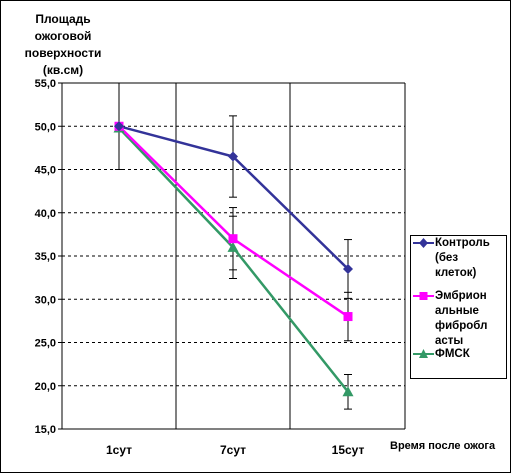 This screenshot has height=474, width=511. Describe the element at coordinates (119, 450) in the screenshot. I see `x-tick-label: 1сут` at that location.